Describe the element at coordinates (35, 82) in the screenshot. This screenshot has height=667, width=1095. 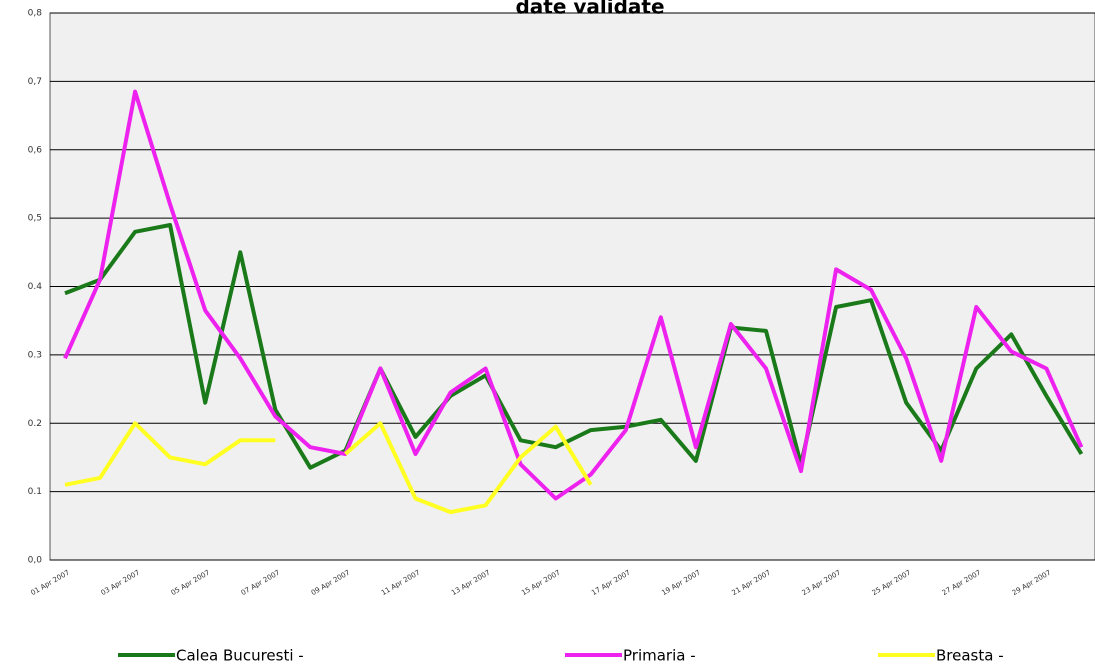
I see `y-tick-label: 0,7` at that location.